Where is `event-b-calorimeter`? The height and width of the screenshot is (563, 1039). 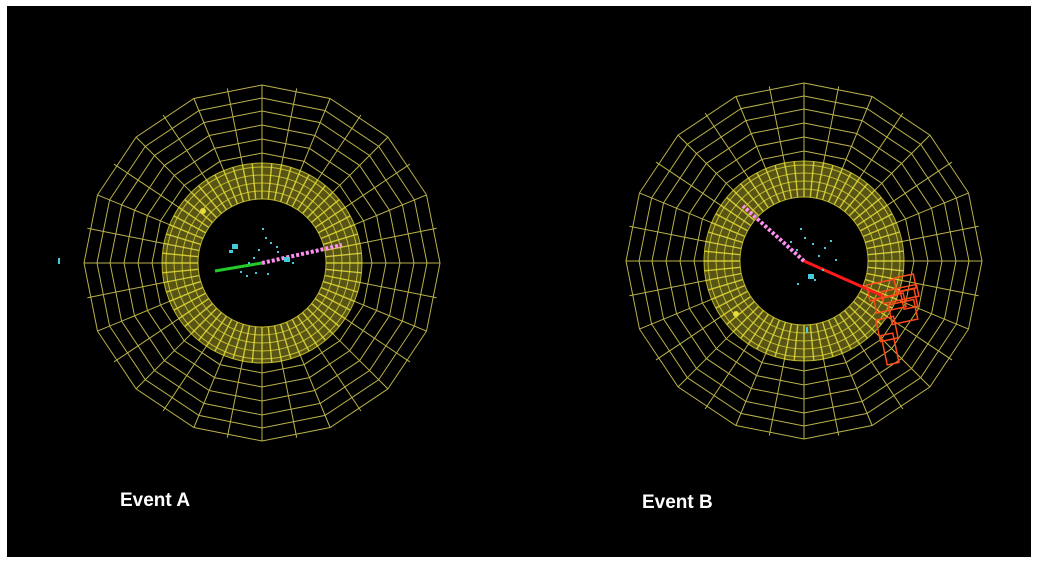 event-b-calorimeter is located at coordinates (804, 261).